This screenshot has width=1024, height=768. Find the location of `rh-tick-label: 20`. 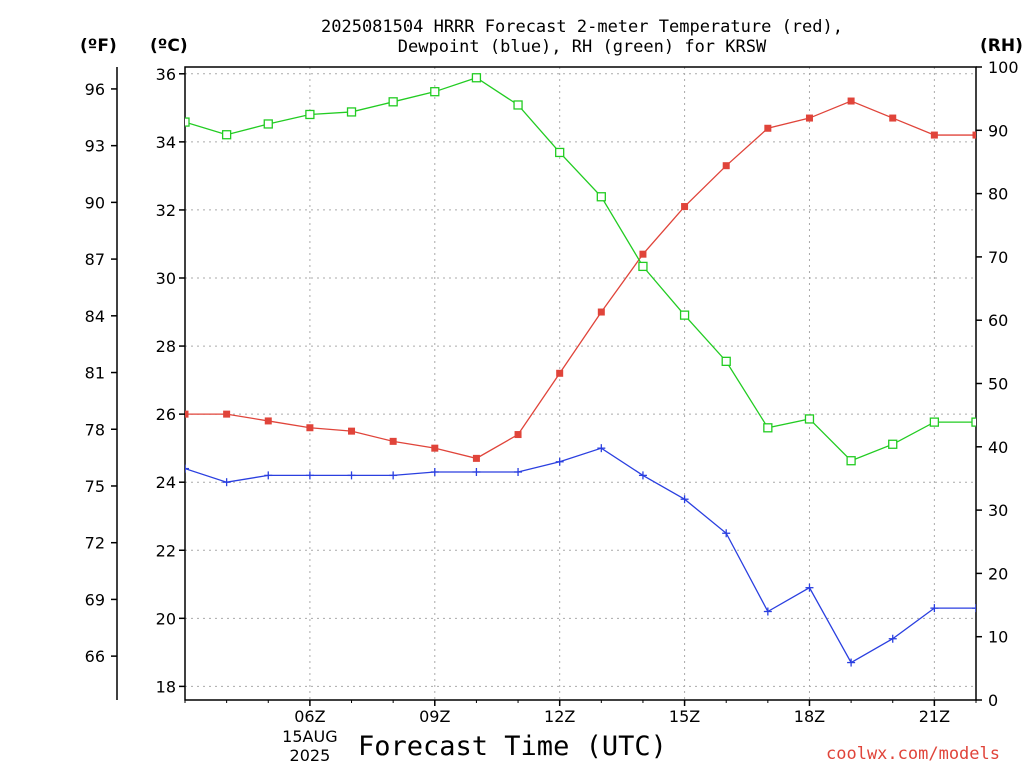

rh-tick-label: 20 is located at coordinates (998, 573).